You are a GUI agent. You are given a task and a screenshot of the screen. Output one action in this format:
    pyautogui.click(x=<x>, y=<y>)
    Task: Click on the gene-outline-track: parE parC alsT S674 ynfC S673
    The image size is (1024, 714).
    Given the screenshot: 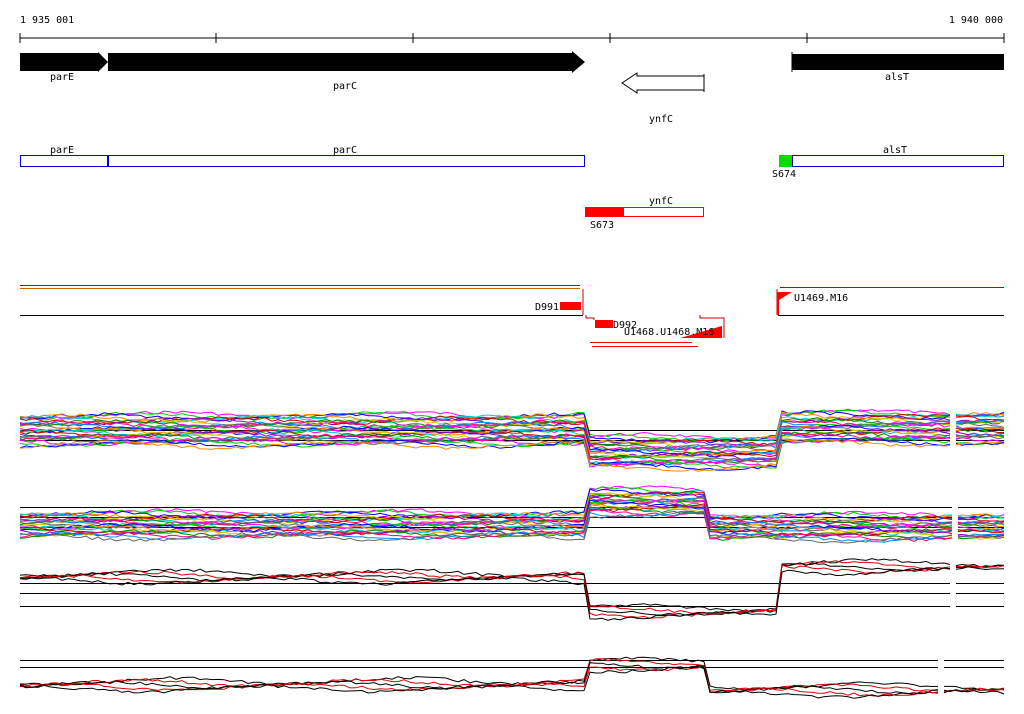 What is the action you would take?
    pyautogui.click(x=512, y=188)
    